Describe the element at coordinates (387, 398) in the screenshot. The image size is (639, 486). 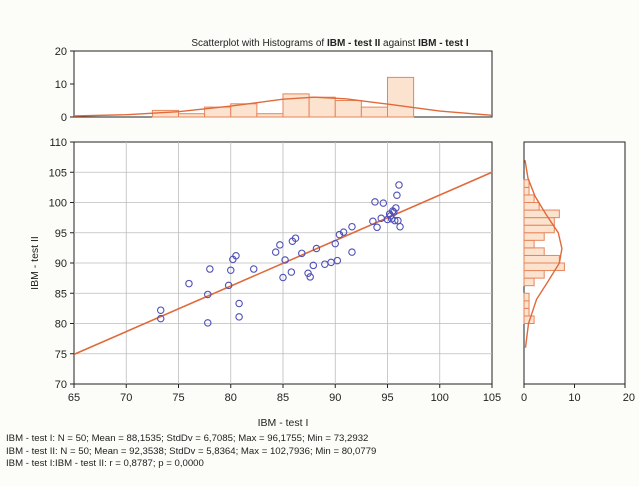
I see `x-tick-label: 95` at that location.